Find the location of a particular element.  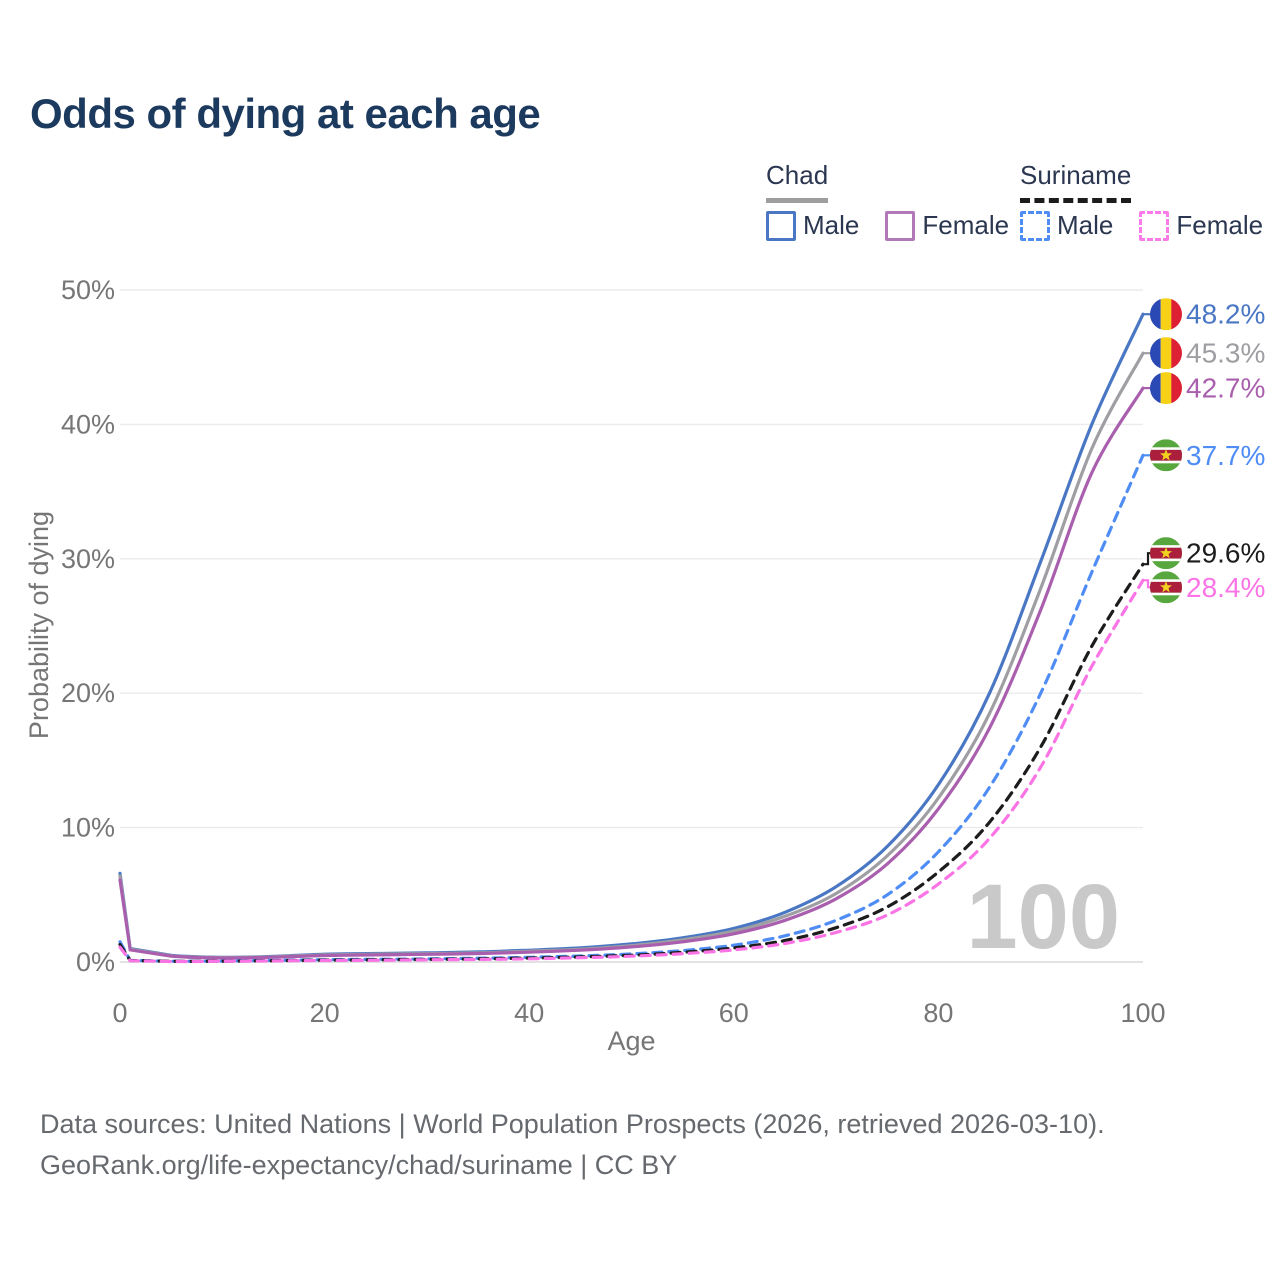

legend-row-chad: Male Female is located at coordinates (887, 225).